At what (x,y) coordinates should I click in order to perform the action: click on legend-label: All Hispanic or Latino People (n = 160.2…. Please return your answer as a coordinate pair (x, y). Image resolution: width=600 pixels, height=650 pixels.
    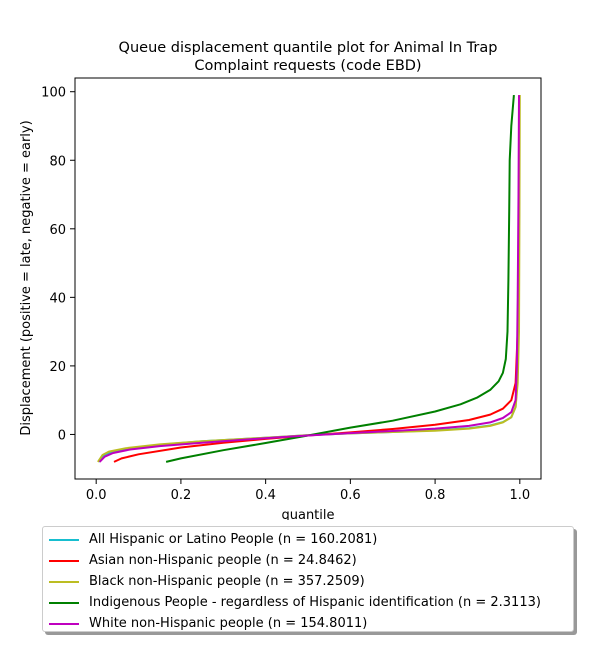
    Looking at the image, I should click on (233, 539).